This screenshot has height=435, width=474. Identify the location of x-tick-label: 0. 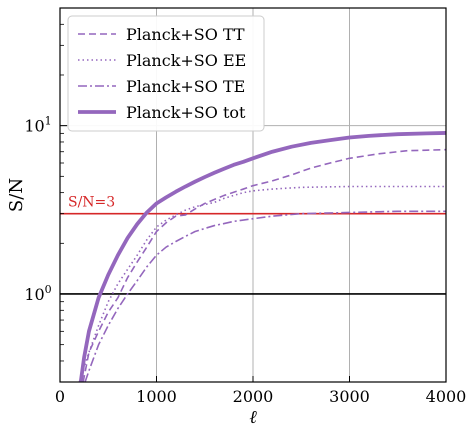
(60, 396).